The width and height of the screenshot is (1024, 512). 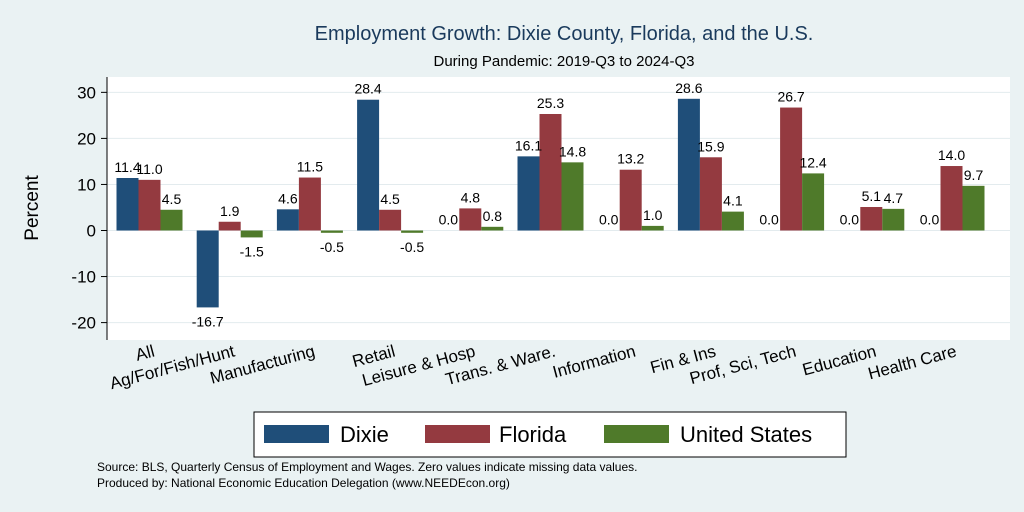 What do you see at coordinates (872, 196) in the screenshot?
I see `data-label-florida-education: 5.1` at bounding box center [872, 196].